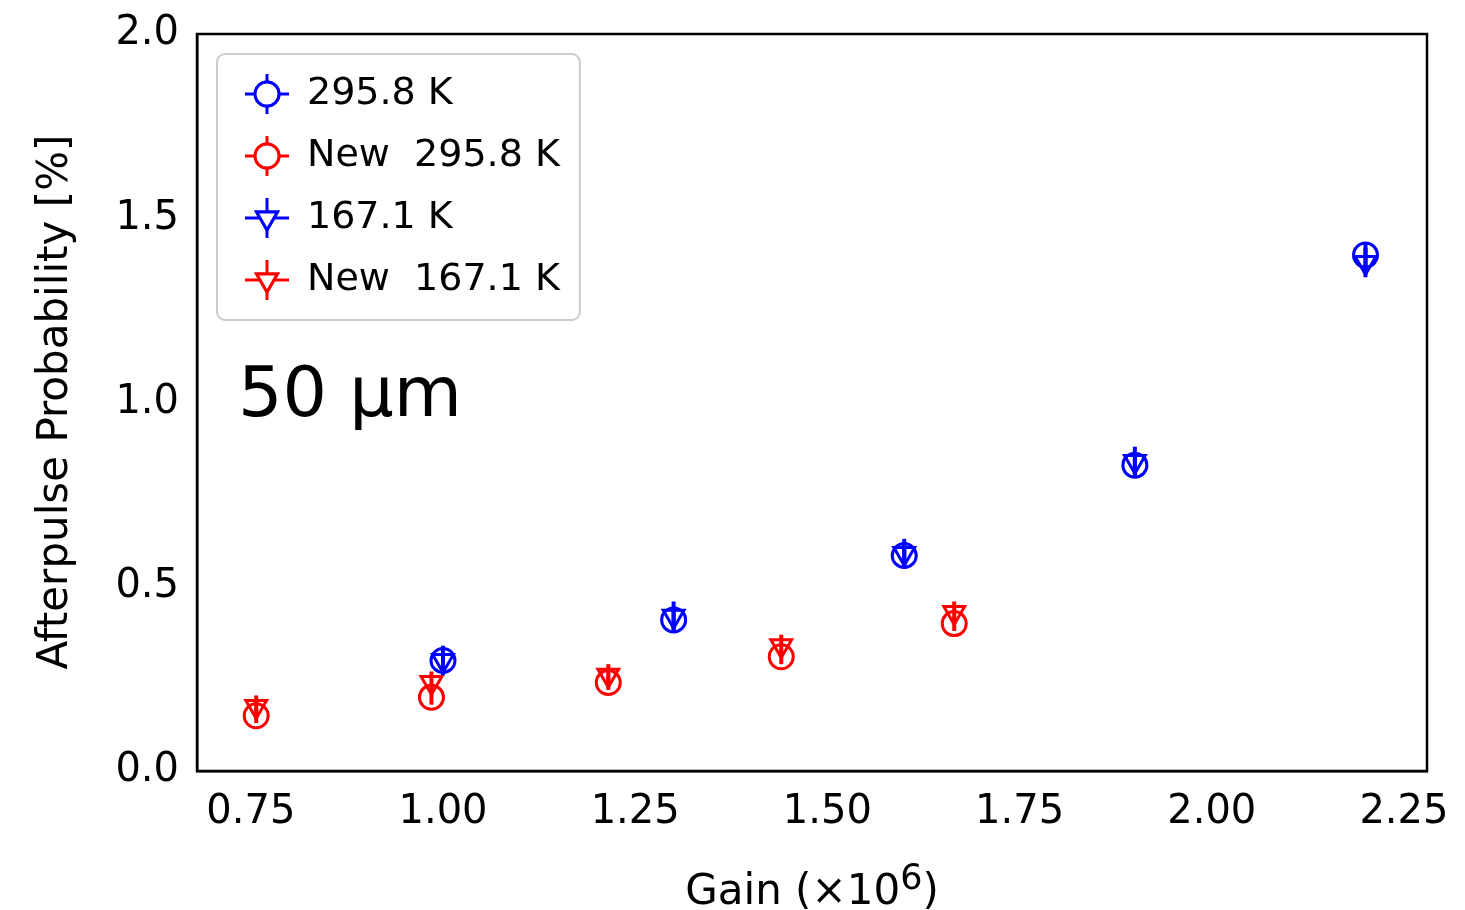 This screenshot has height=910, width=1465. What do you see at coordinates (812, 883) in the screenshot?
I see `x-axis-title: Gain (×10$^{6}$)` at bounding box center [812, 883].